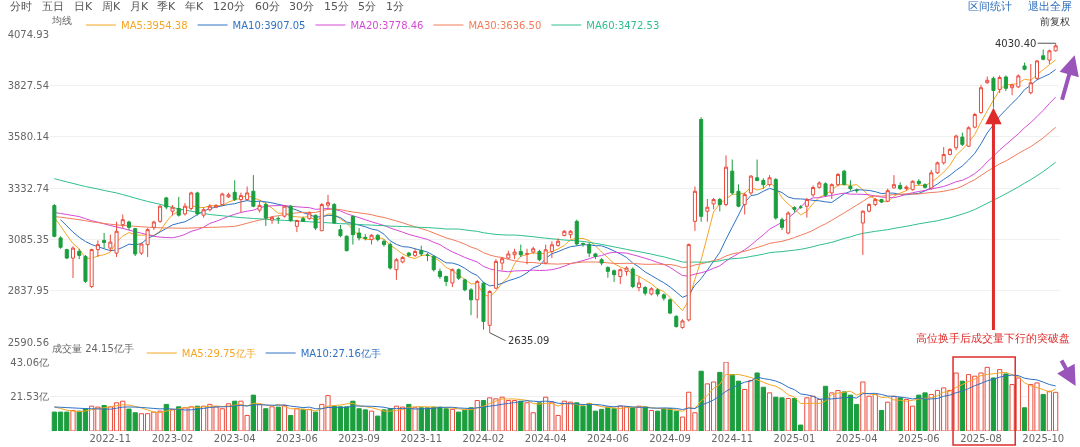 The width and height of the screenshot is (1080, 447). What do you see at coordinates (387, 25) in the screenshot?
I see `legend-label: MA20:3778.46` at bounding box center [387, 25].